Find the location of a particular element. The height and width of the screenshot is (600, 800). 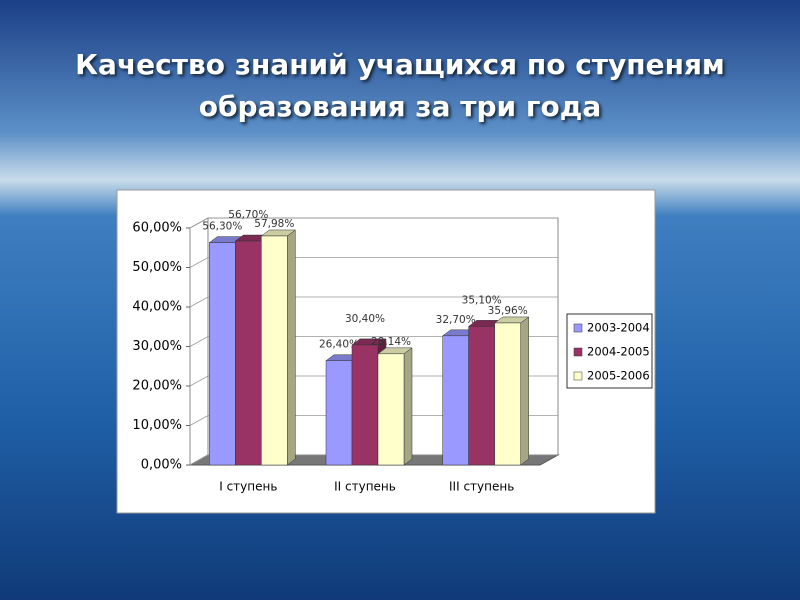

value-label: 26,40% is located at coordinates (339, 345).